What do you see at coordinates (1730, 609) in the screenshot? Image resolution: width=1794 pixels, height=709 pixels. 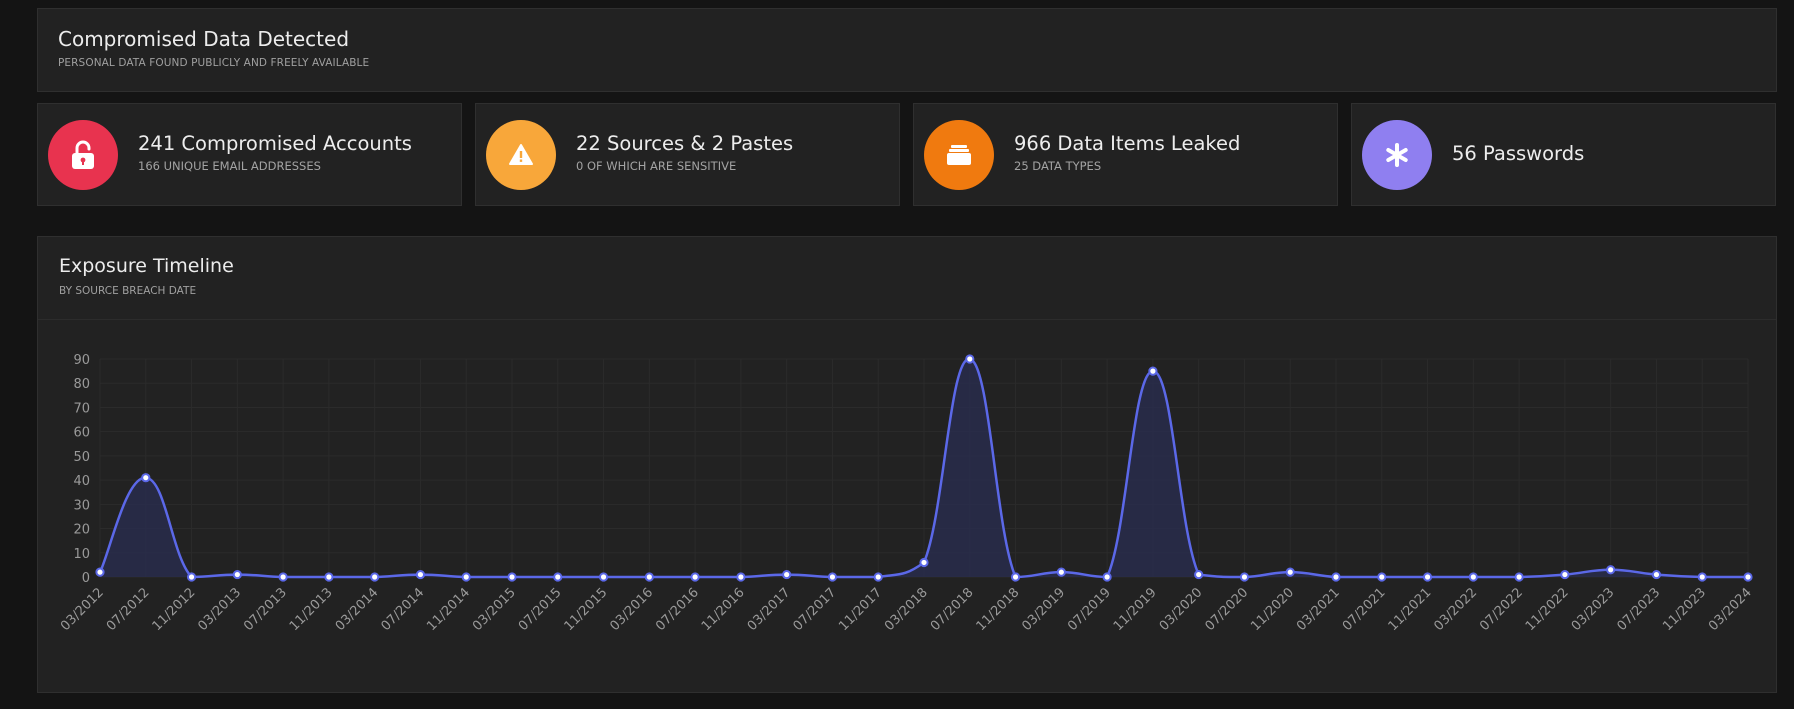 I see `x-tick-label: 03/2024` at bounding box center [1730, 609].